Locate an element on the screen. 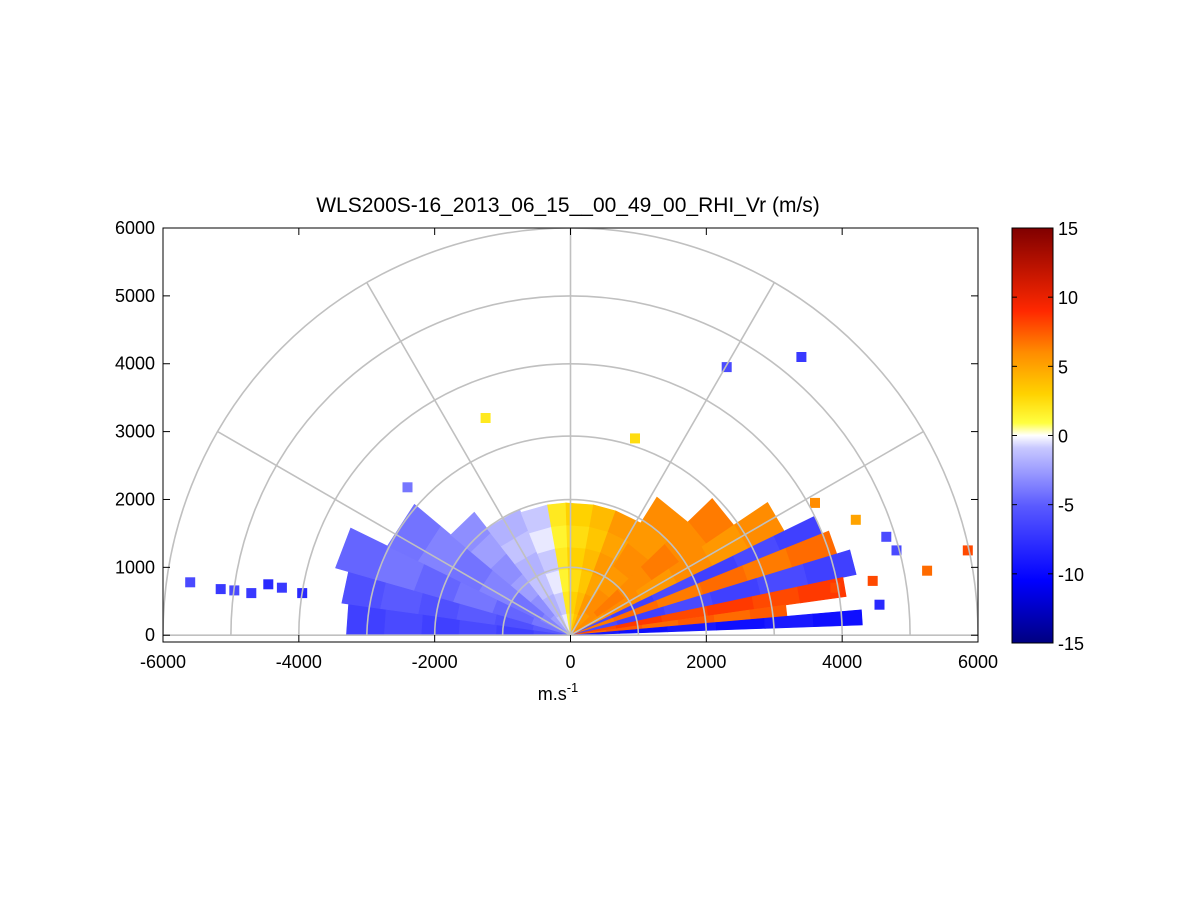 The width and height of the screenshot is (1201, 901). y-tick-label: 6000 is located at coordinates (135, 228).